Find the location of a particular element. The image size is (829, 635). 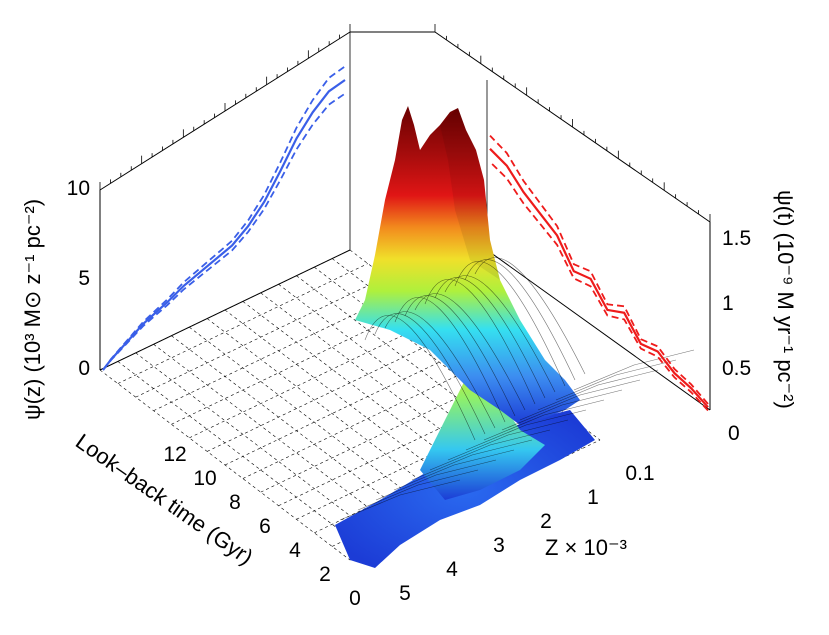

psi-t-projection is located at coordinates (599, 273).